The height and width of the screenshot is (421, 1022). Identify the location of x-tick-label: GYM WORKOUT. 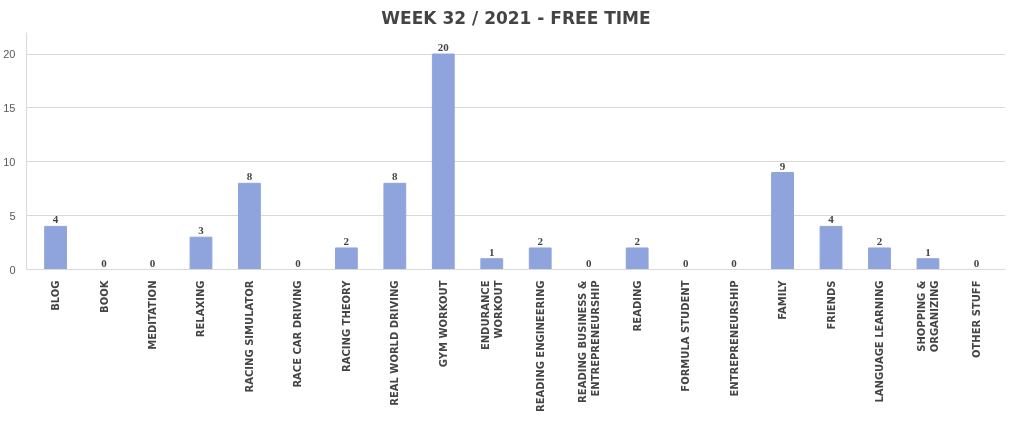
(443, 324).